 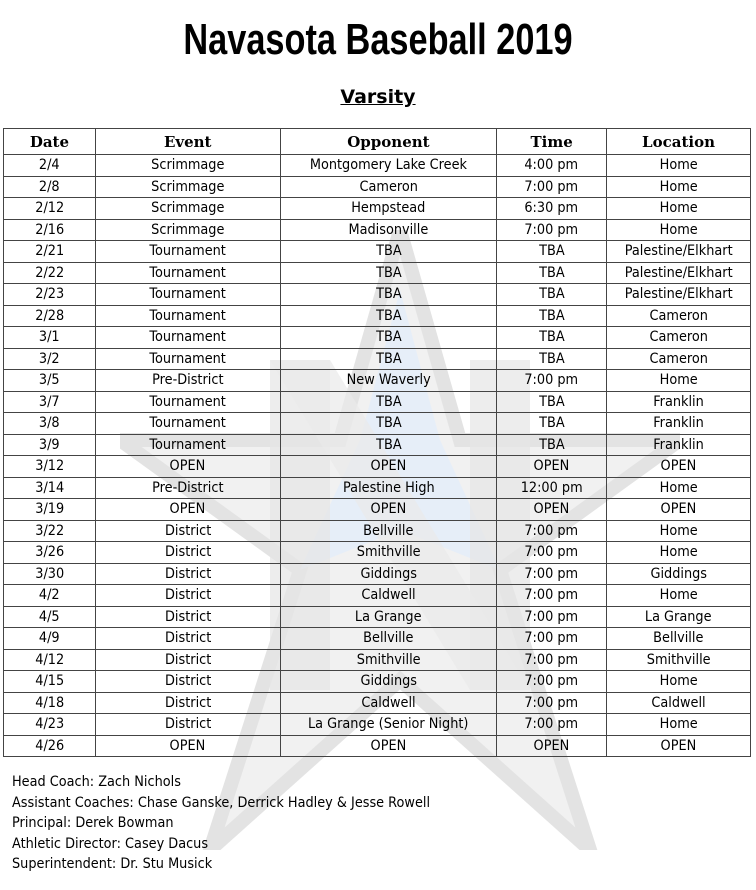 I want to click on cell-text: 12:00 pm, so click(x=551, y=487).